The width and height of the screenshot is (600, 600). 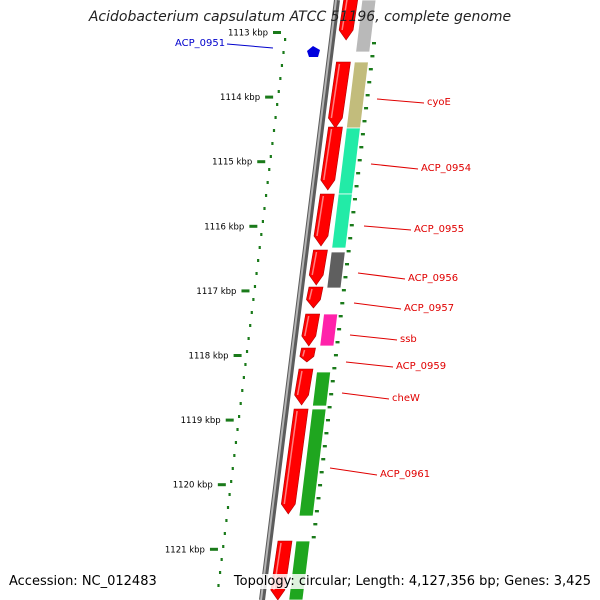 What do you see at coordinates (185, 550) in the screenshot?
I see `kbp-tick-label: 1121 kbp` at bounding box center [185, 550].